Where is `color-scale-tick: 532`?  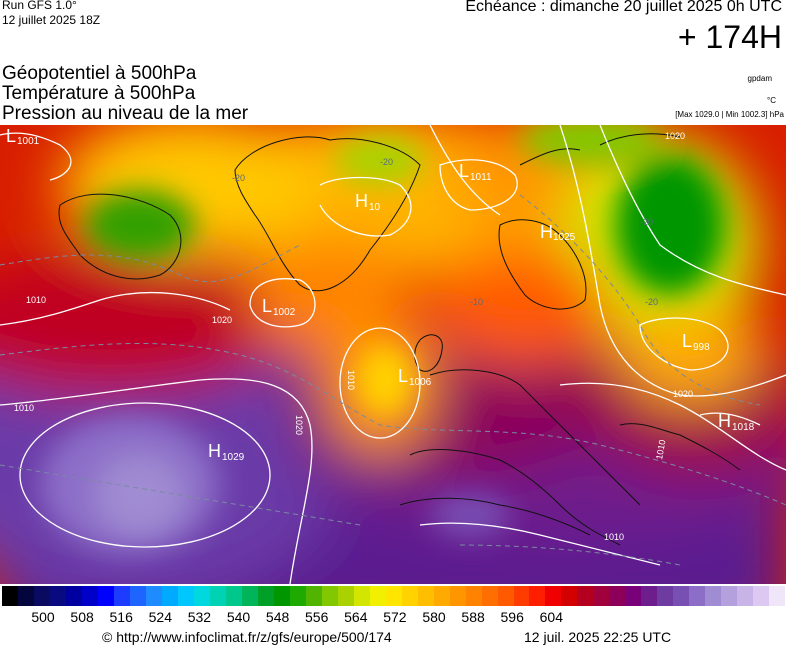 color-scale-tick: 532 is located at coordinates (199, 617).